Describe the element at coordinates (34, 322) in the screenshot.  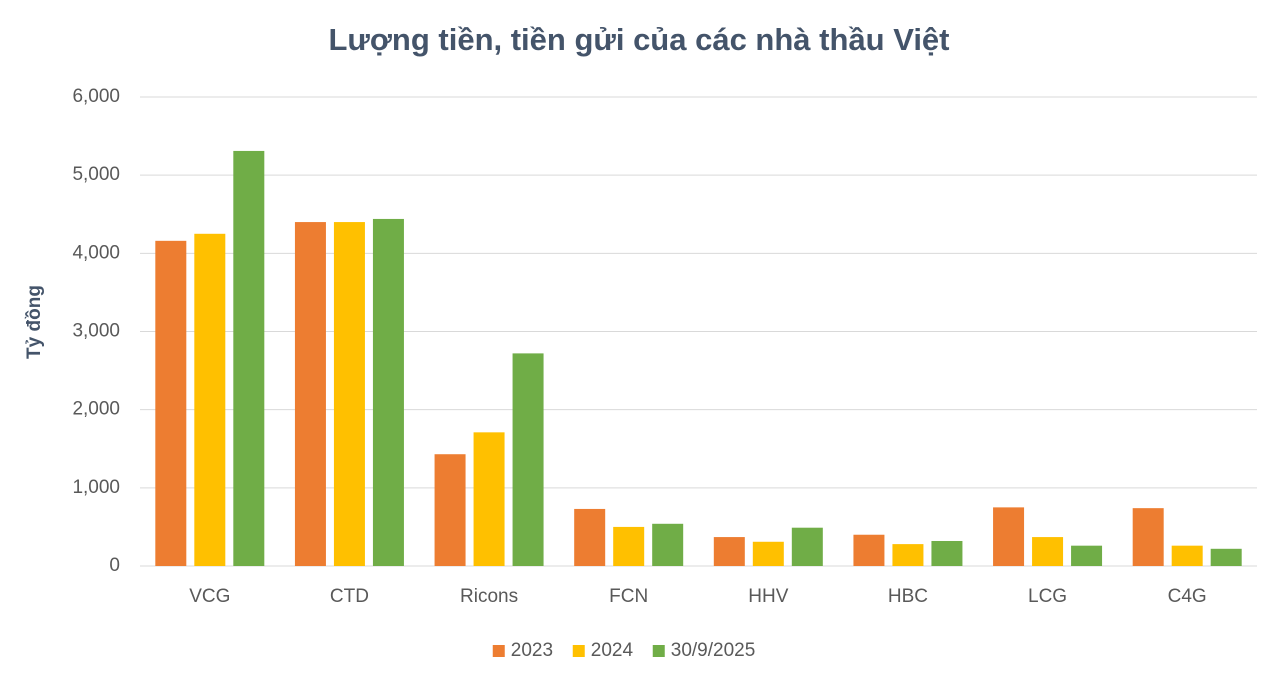
I see `y-axis-label: Tỷ đồng` at that location.